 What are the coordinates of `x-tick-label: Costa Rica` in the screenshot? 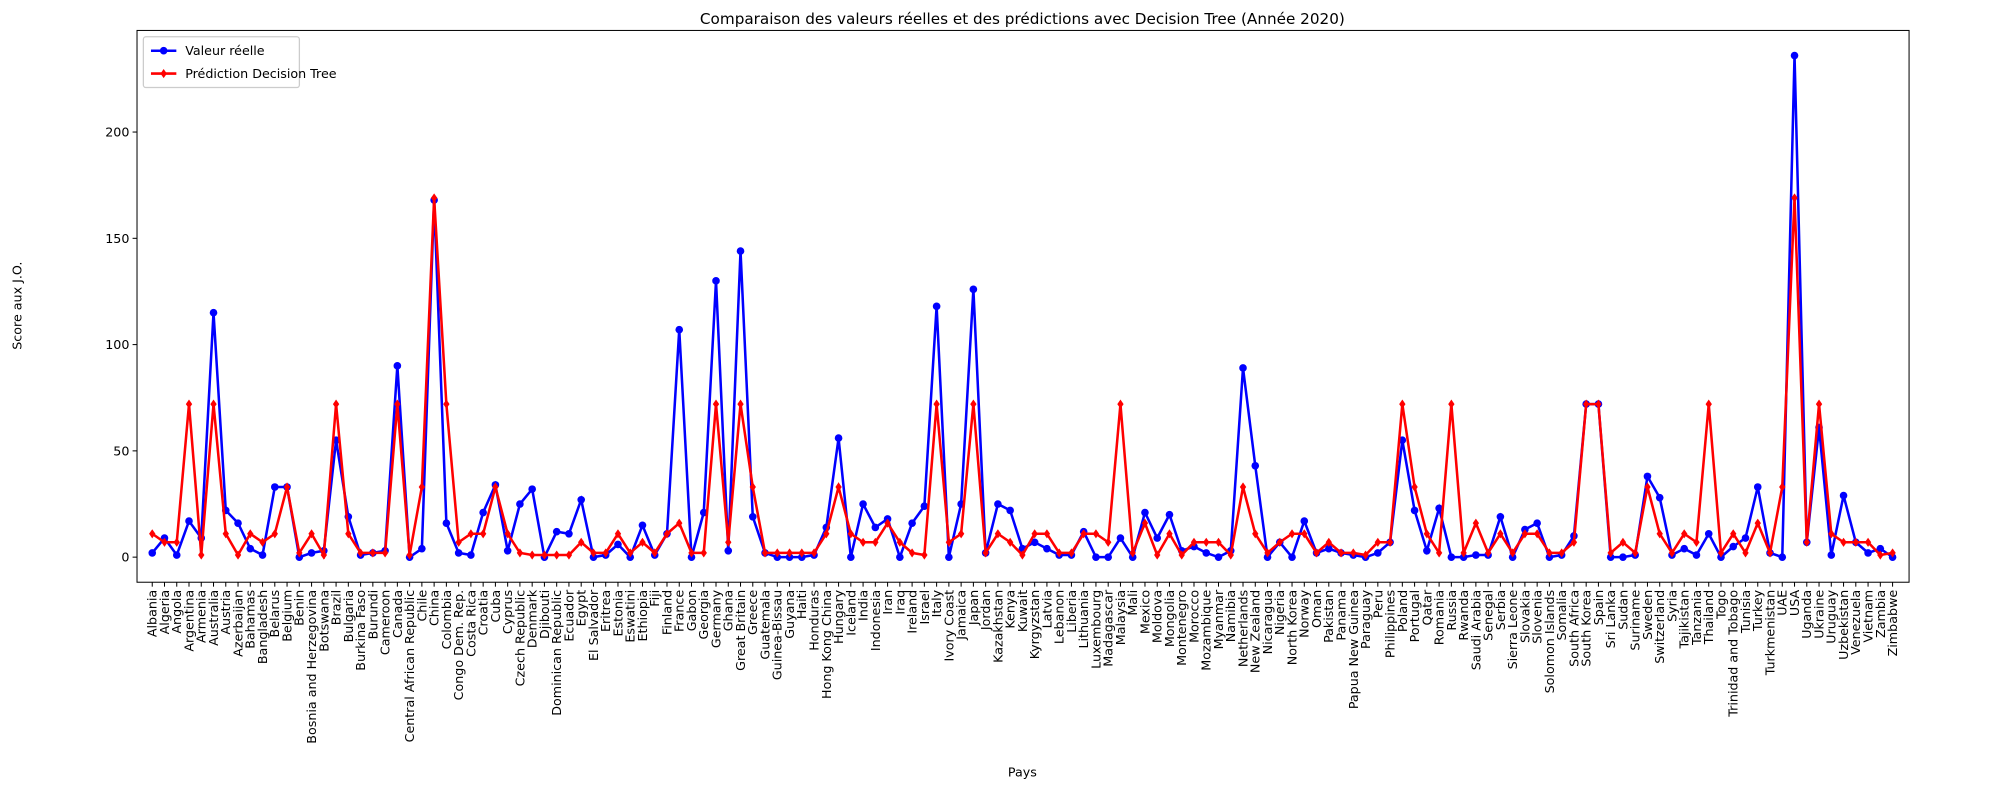 It's located at (470, 623).